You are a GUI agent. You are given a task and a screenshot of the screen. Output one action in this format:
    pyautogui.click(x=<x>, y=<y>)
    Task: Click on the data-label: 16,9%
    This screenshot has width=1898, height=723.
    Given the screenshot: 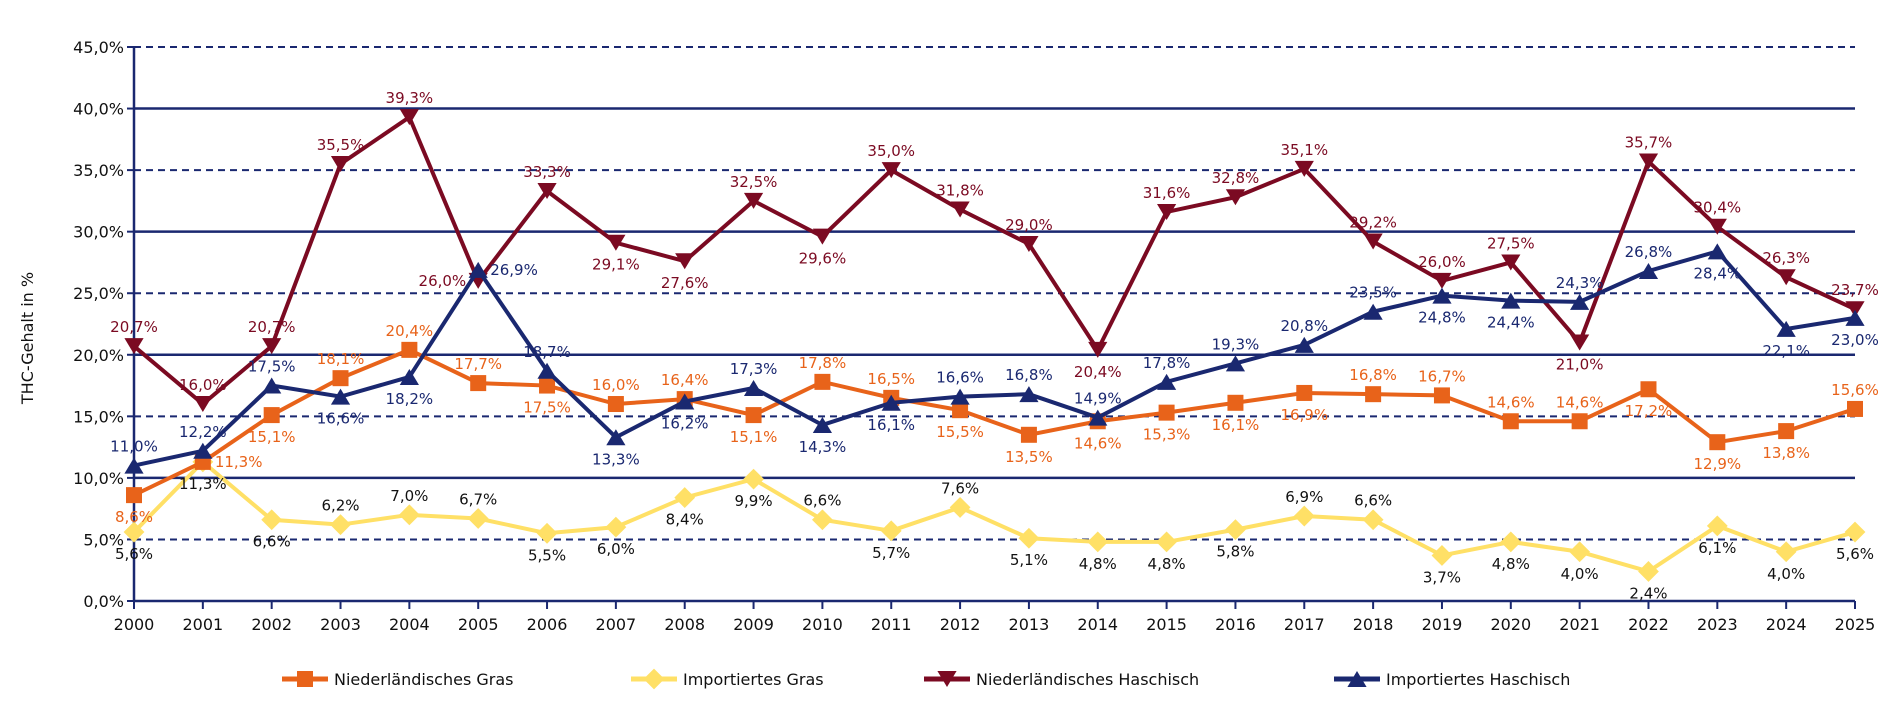 What is the action you would take?
    pyautogui.click(x=1304, y=415)
    